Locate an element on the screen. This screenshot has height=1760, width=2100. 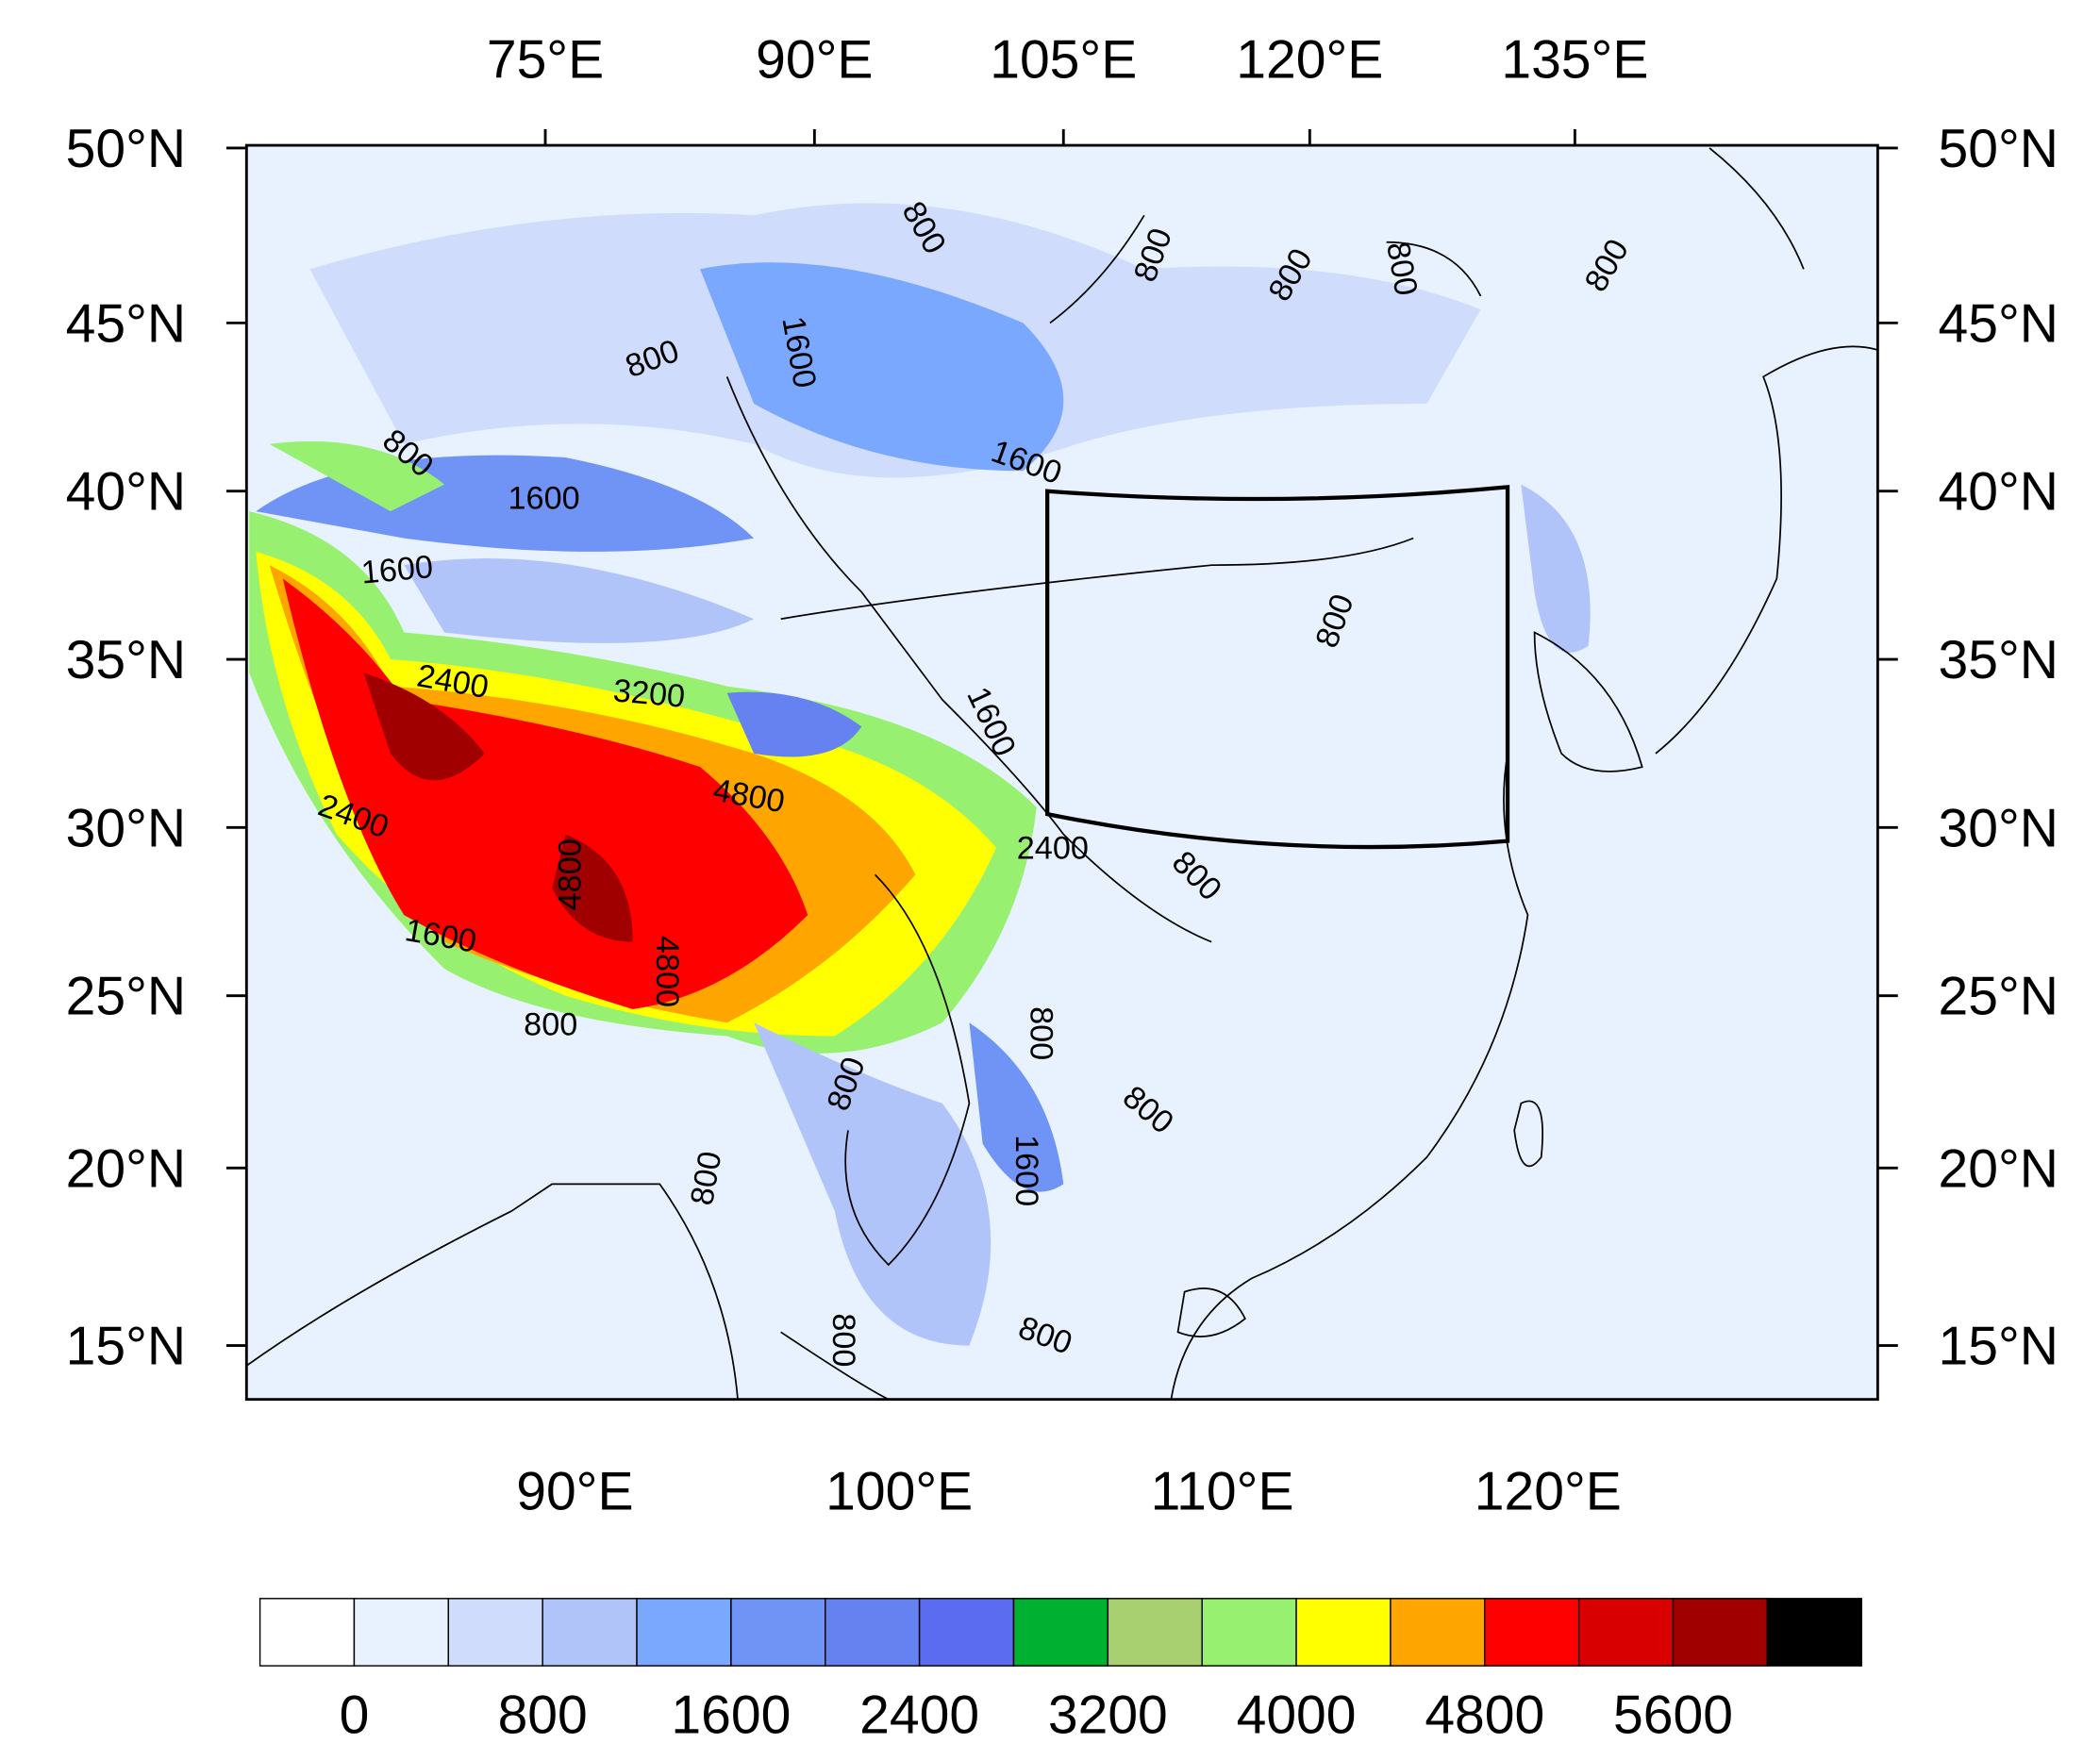
left-lat-label: 35°N is located at coordinates (126, 660).